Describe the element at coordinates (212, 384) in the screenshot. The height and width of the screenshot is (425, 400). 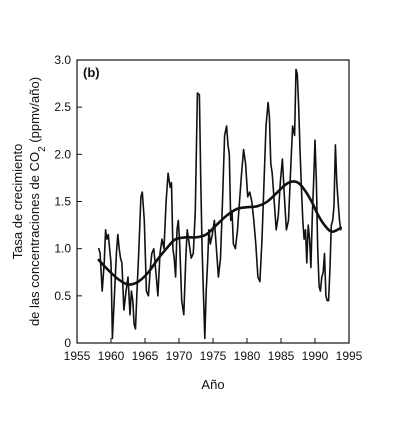
I see `x-axis-title: Año` at that location.